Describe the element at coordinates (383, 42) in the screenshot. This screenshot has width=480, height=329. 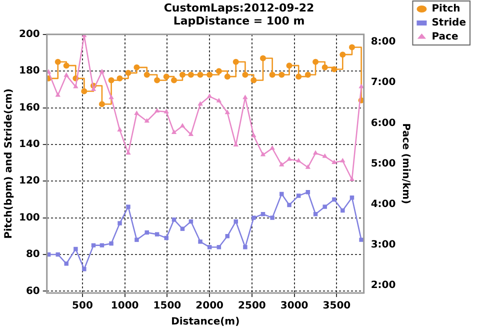
I see `y2-tick-label: 8:00` at that location.